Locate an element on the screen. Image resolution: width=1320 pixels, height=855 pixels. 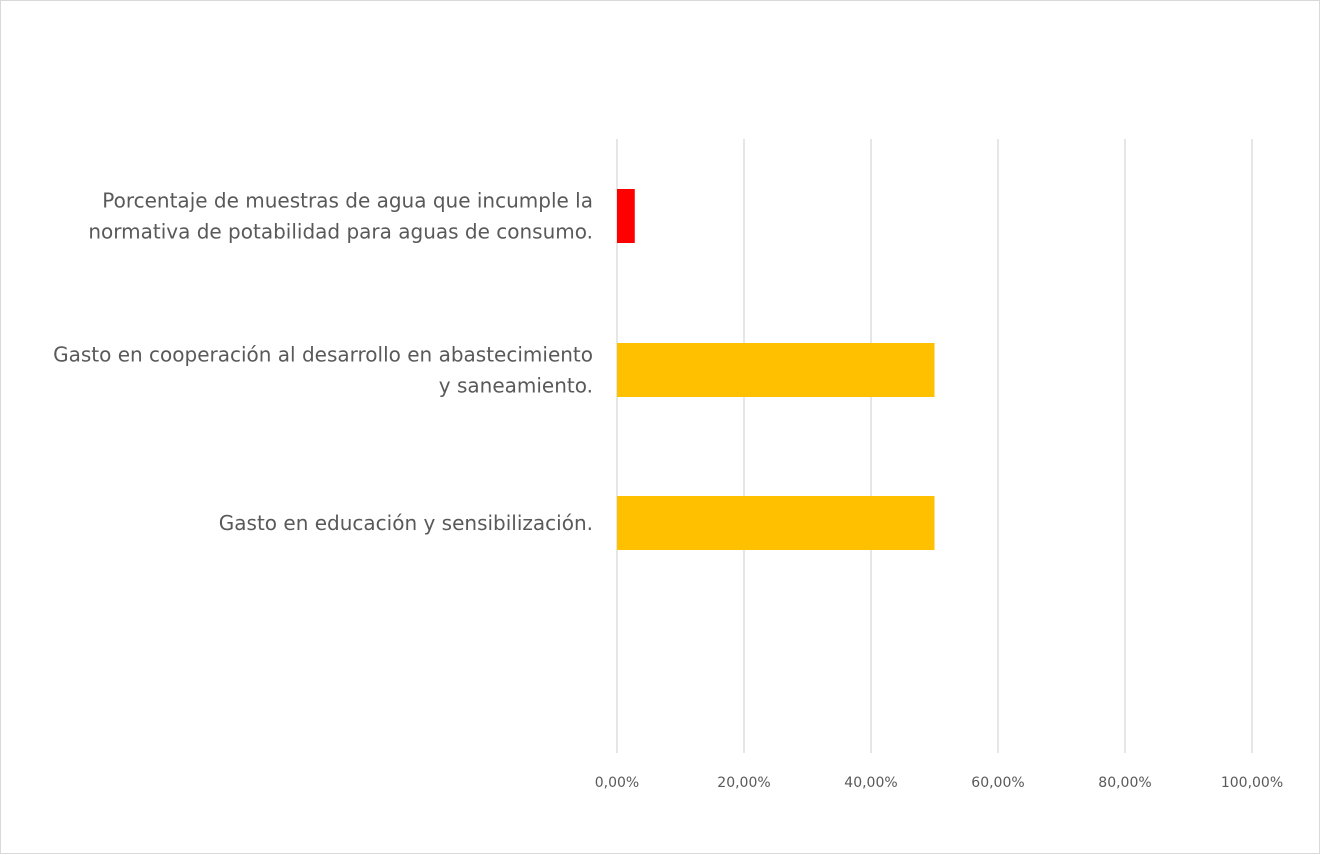
x-tick-label-5: 100,00% is located at coordinates (1252, 783).